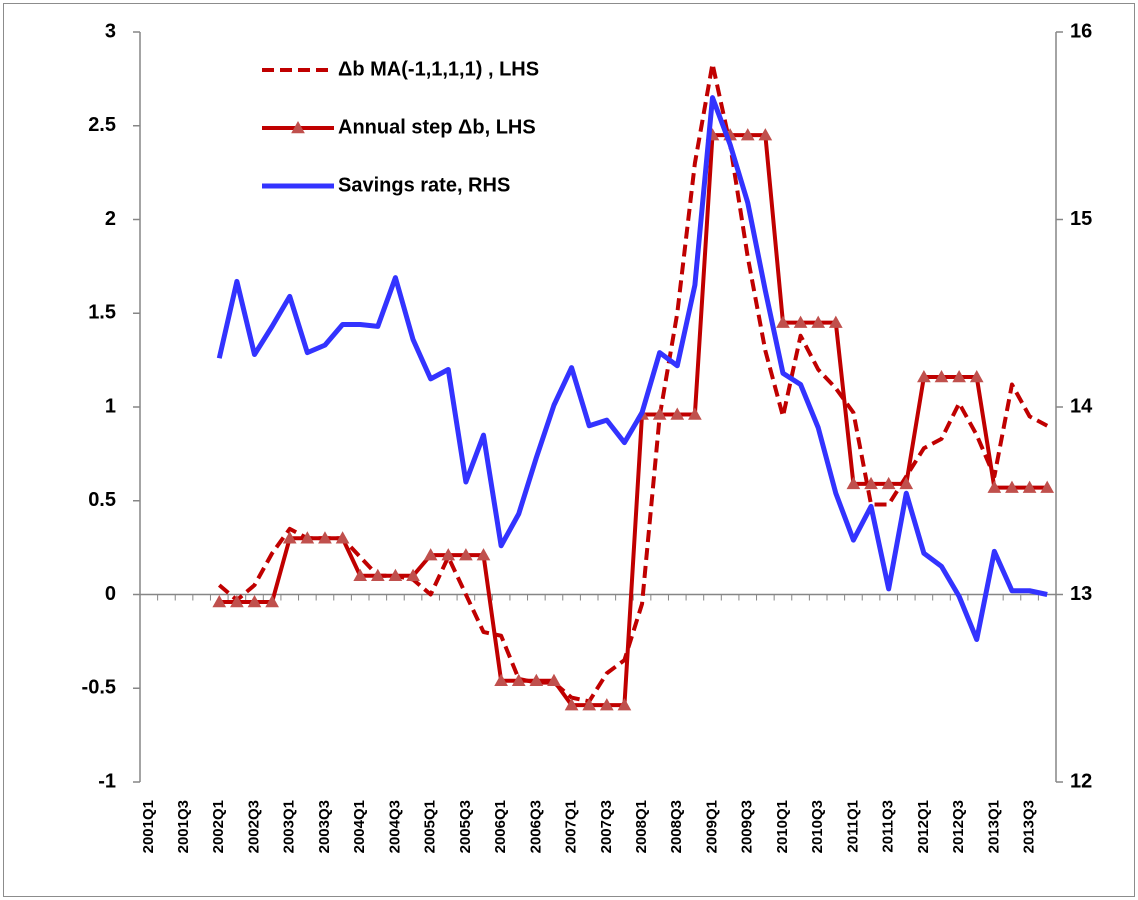 The width and height of the screenshot is (1138, 900). I want to click on y2-tick-label: 14, so click(1081, 406).